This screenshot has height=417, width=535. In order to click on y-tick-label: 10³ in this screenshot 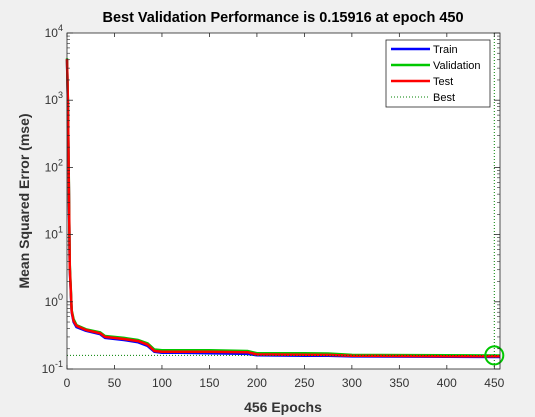, I will do `click(54, 98)`.